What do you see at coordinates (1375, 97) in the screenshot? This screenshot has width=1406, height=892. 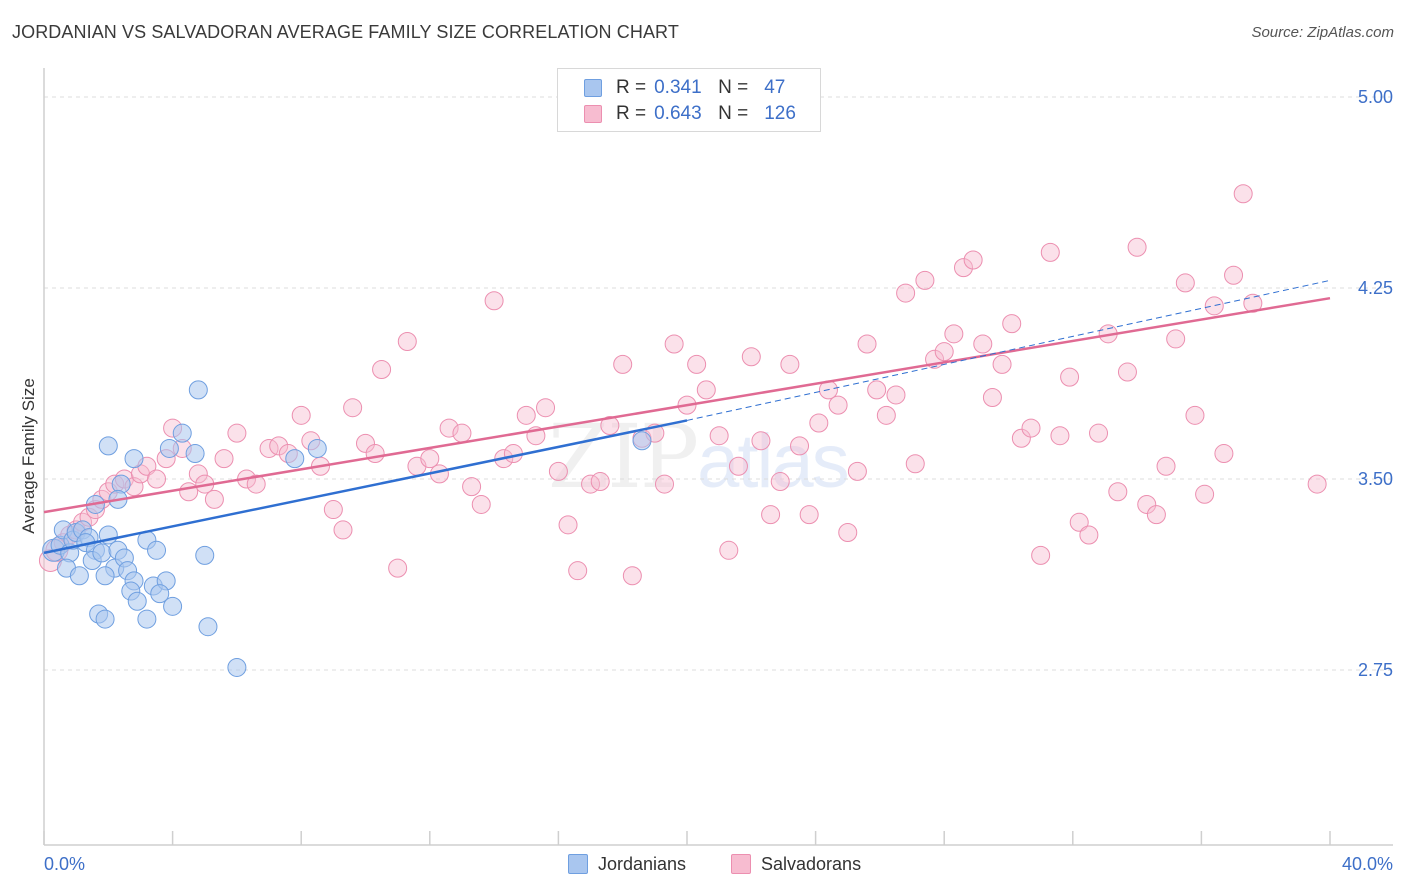 I see `y-tick-label: 5.00` at bounding box center [1375, 97].